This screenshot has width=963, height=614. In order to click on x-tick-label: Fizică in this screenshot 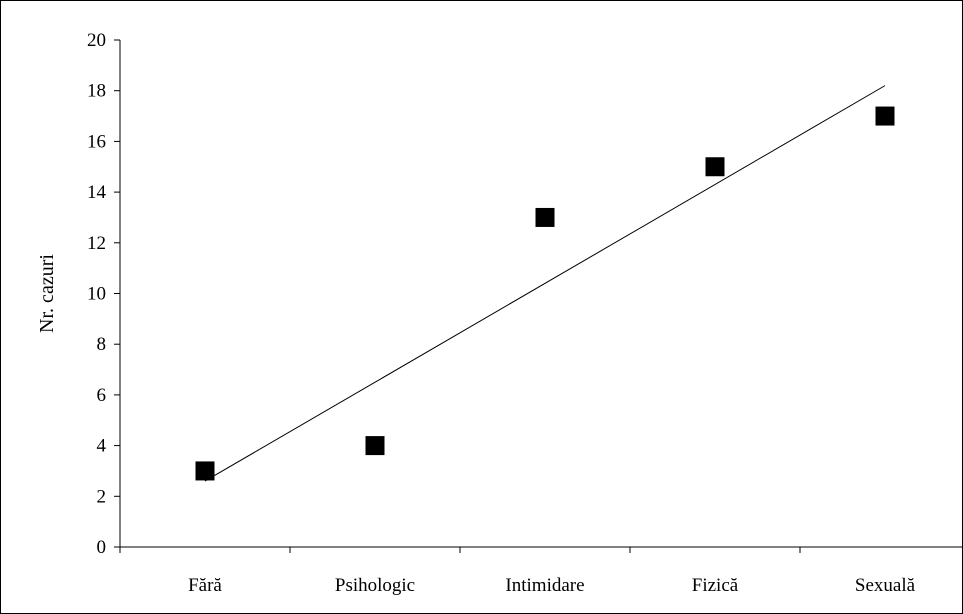, I will do `click(715, 585)`.